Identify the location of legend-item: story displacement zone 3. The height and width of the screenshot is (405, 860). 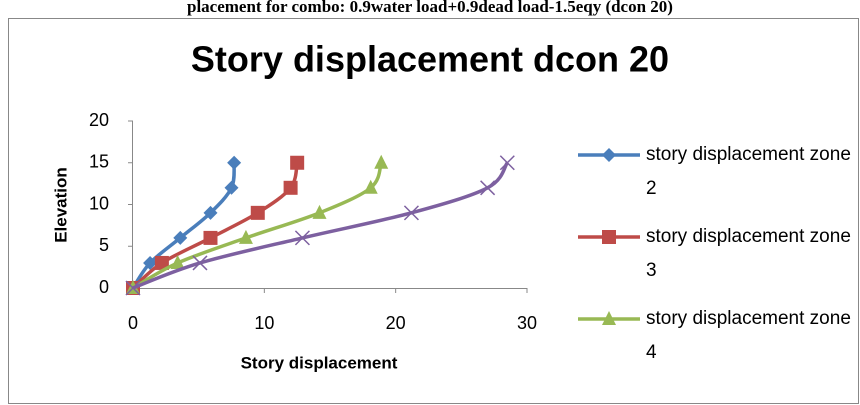
(748, 253).